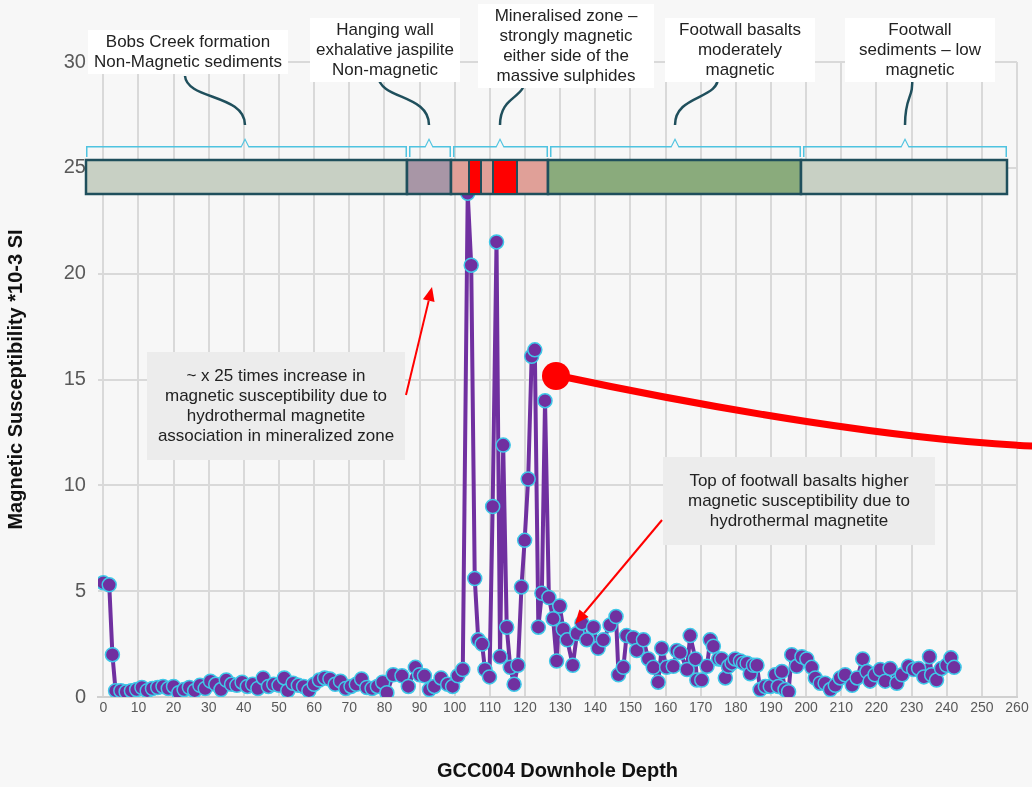  What do you see at coordinates (490, 707) in the screenshot?
I see `x-tick-label: 110` at bounding box center [490, 707].